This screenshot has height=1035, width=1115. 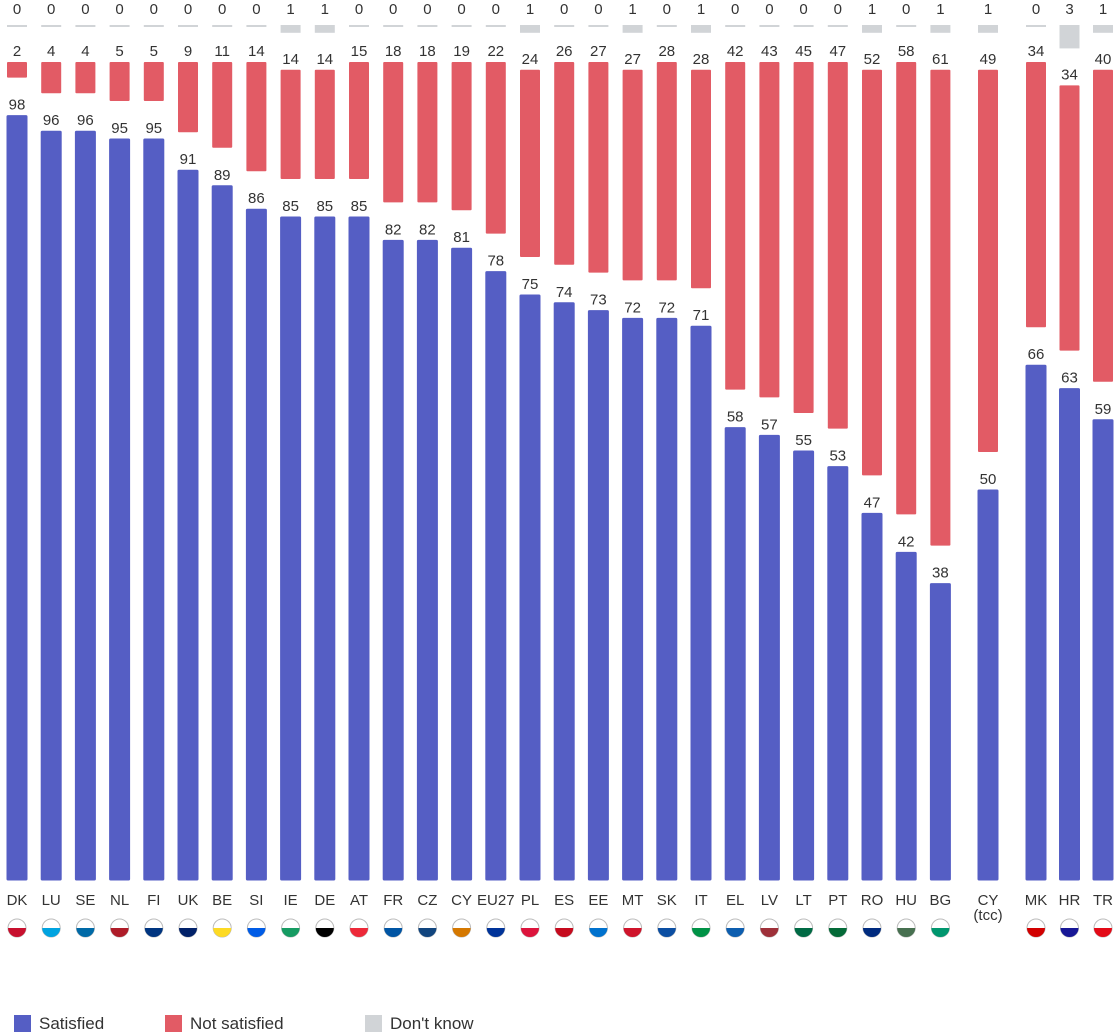 I want to click on value-label: 34, so click(x=1069, y=74).